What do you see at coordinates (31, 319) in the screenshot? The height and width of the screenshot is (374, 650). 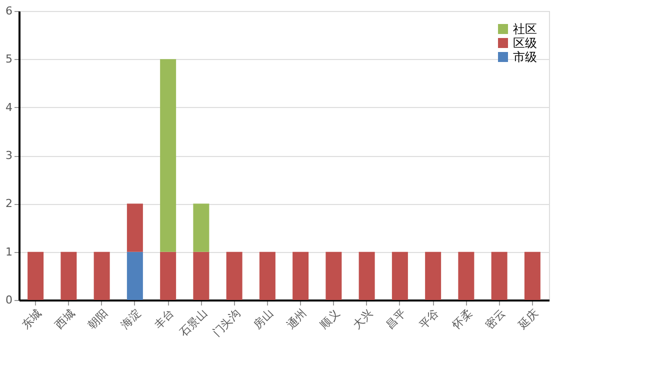 I see `x-tick-label: 东城` at bounding box center [31, 319].